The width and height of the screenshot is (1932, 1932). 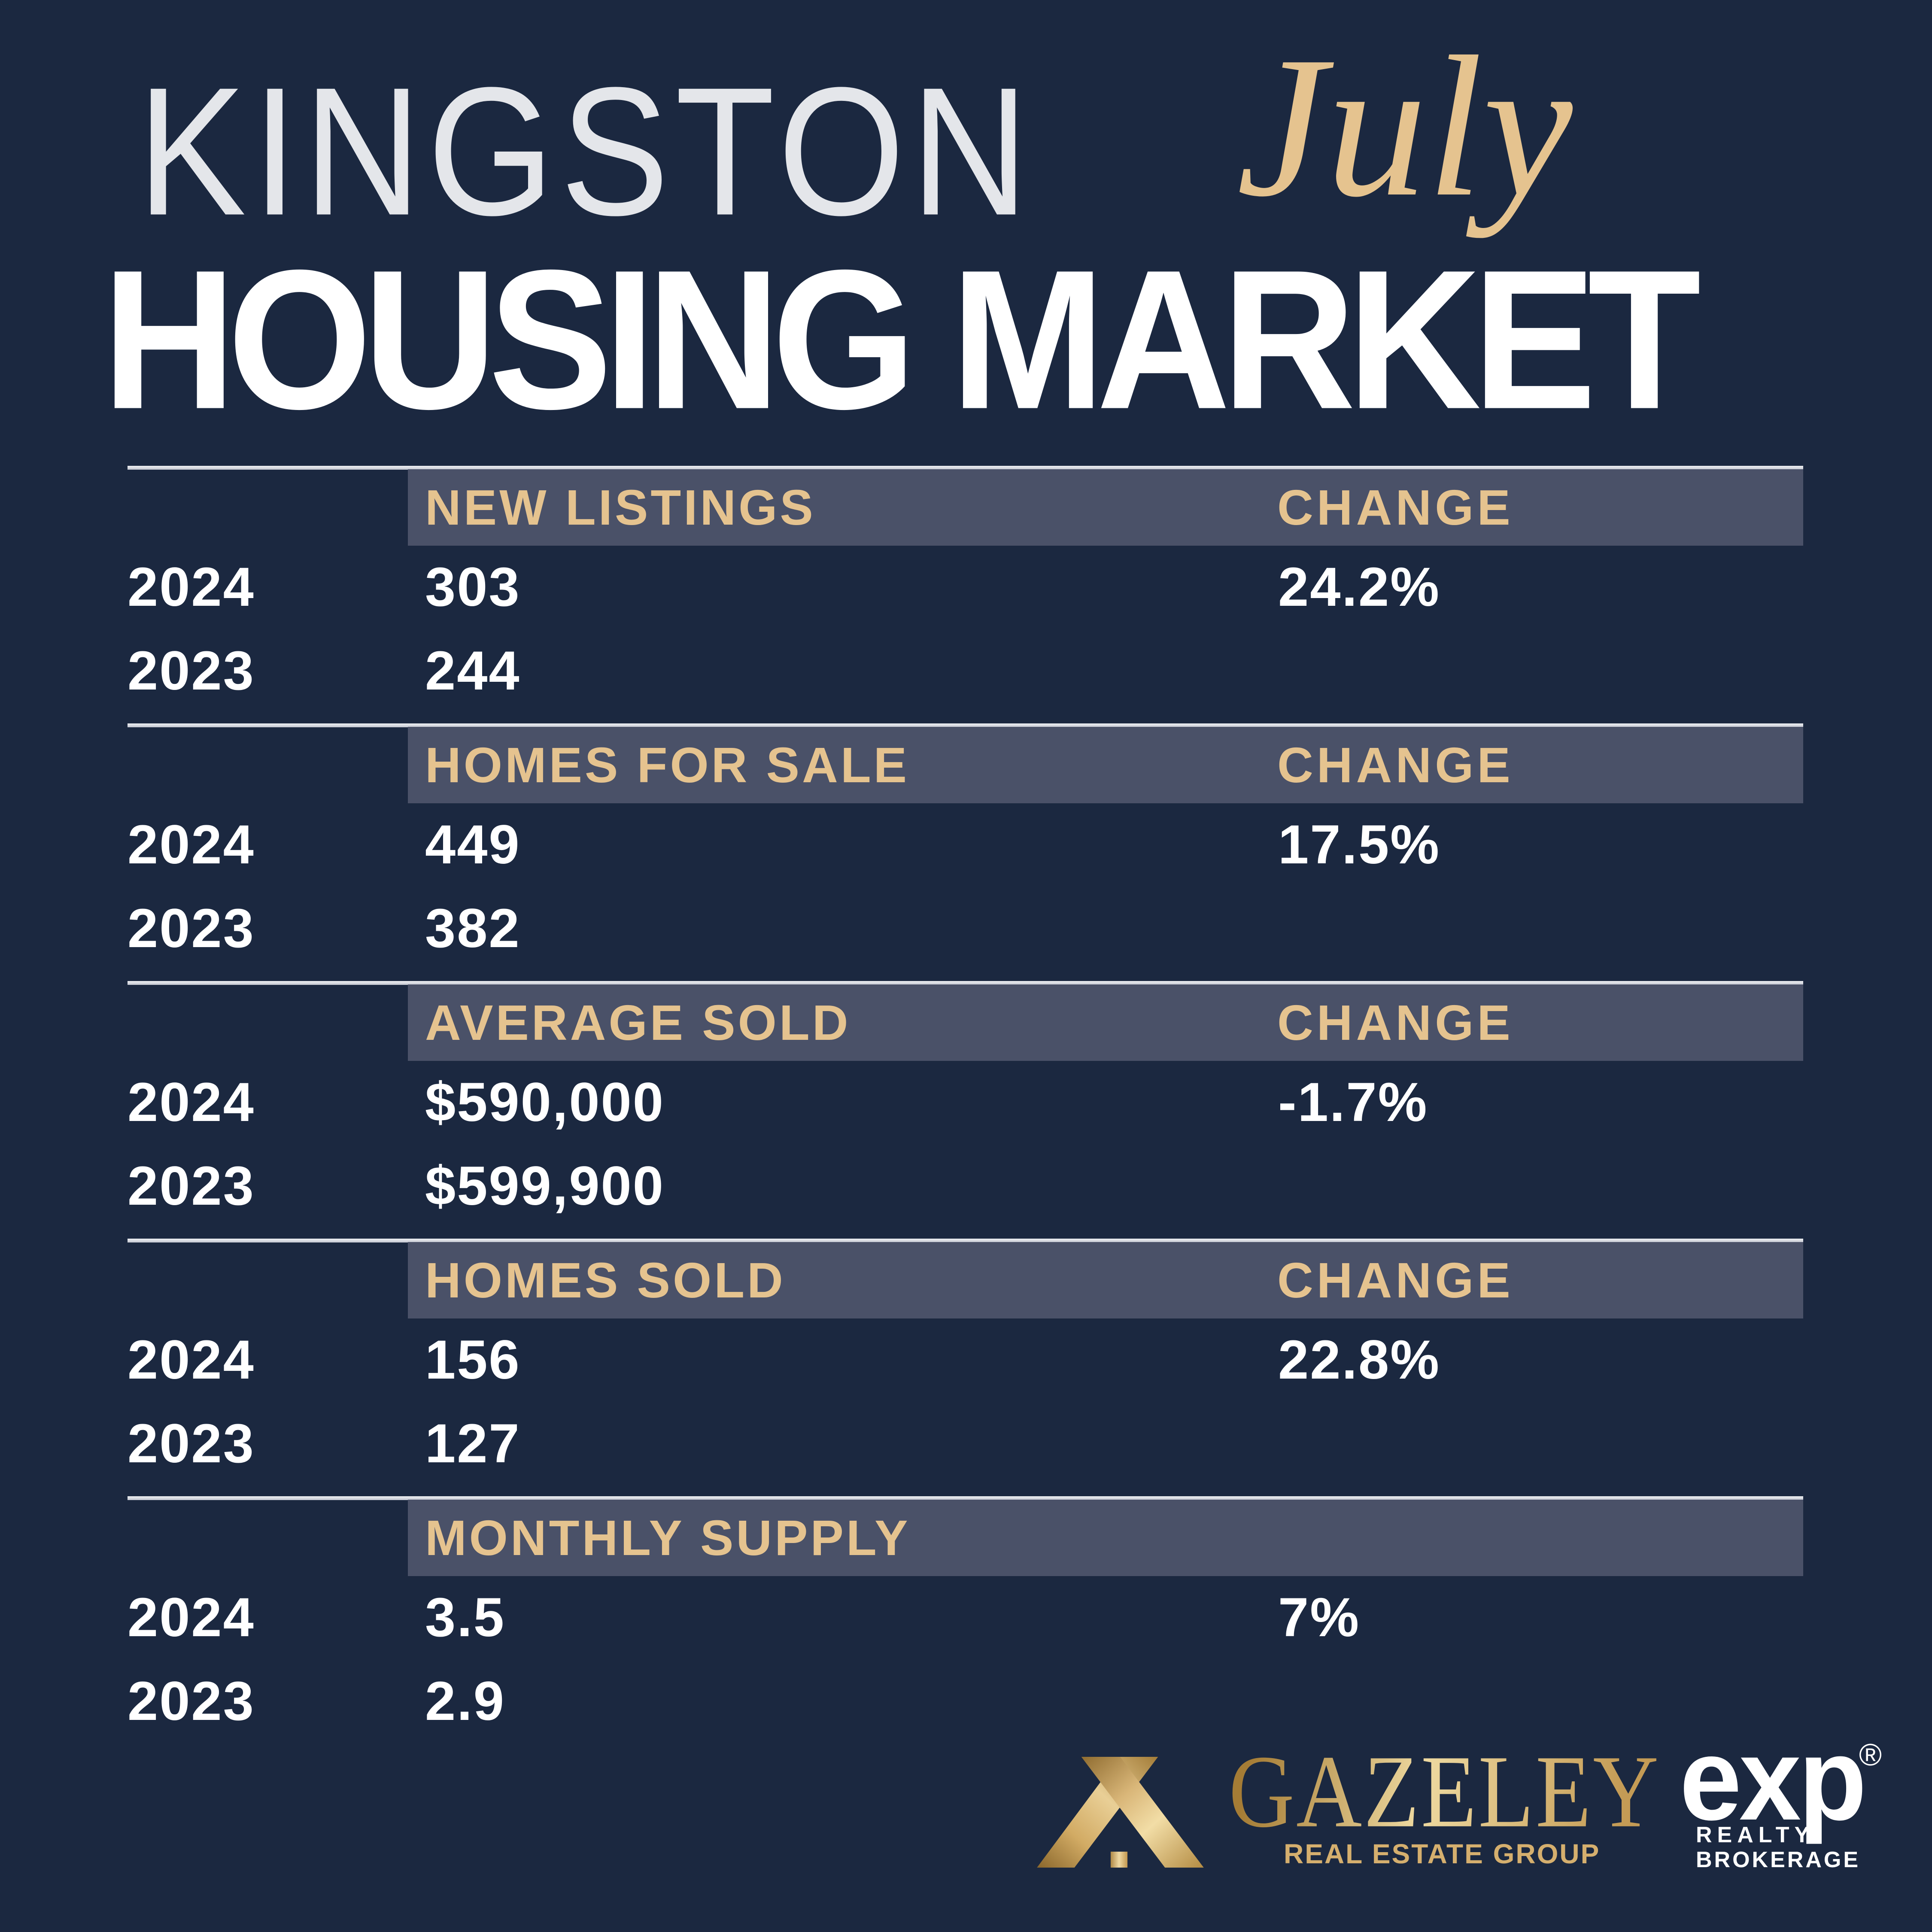 What do you see at coordinates (586, 151) in the screenshot?
I see `page-title-city: KINGSTON` at bounding box center [586, 151].